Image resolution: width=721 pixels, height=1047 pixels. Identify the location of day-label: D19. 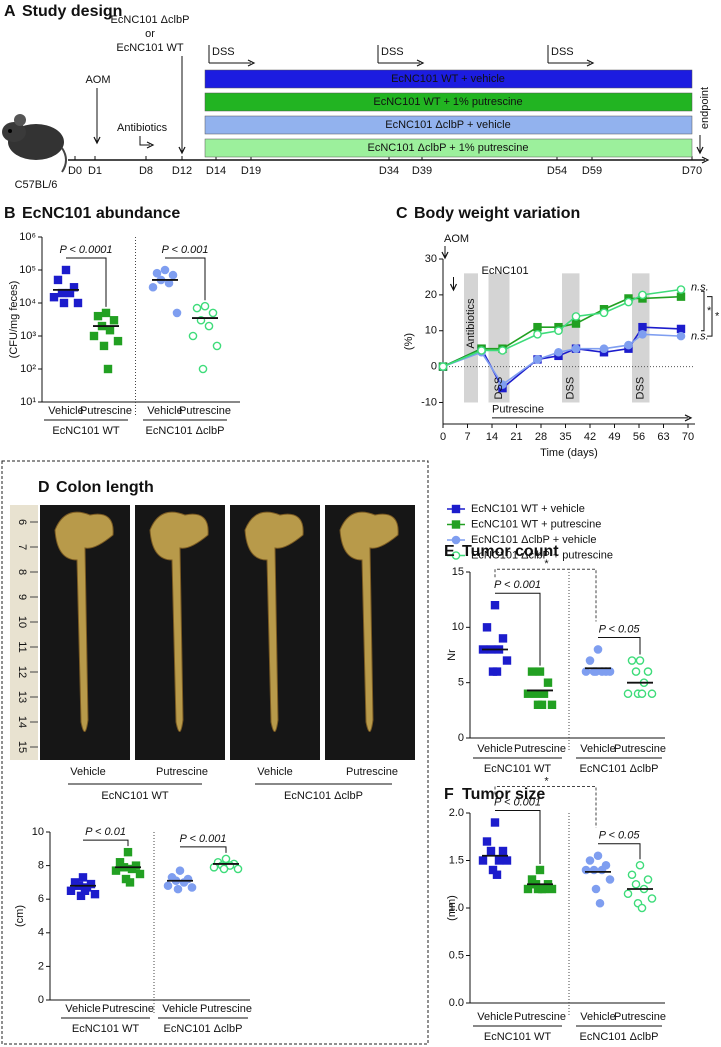
(251, 171).